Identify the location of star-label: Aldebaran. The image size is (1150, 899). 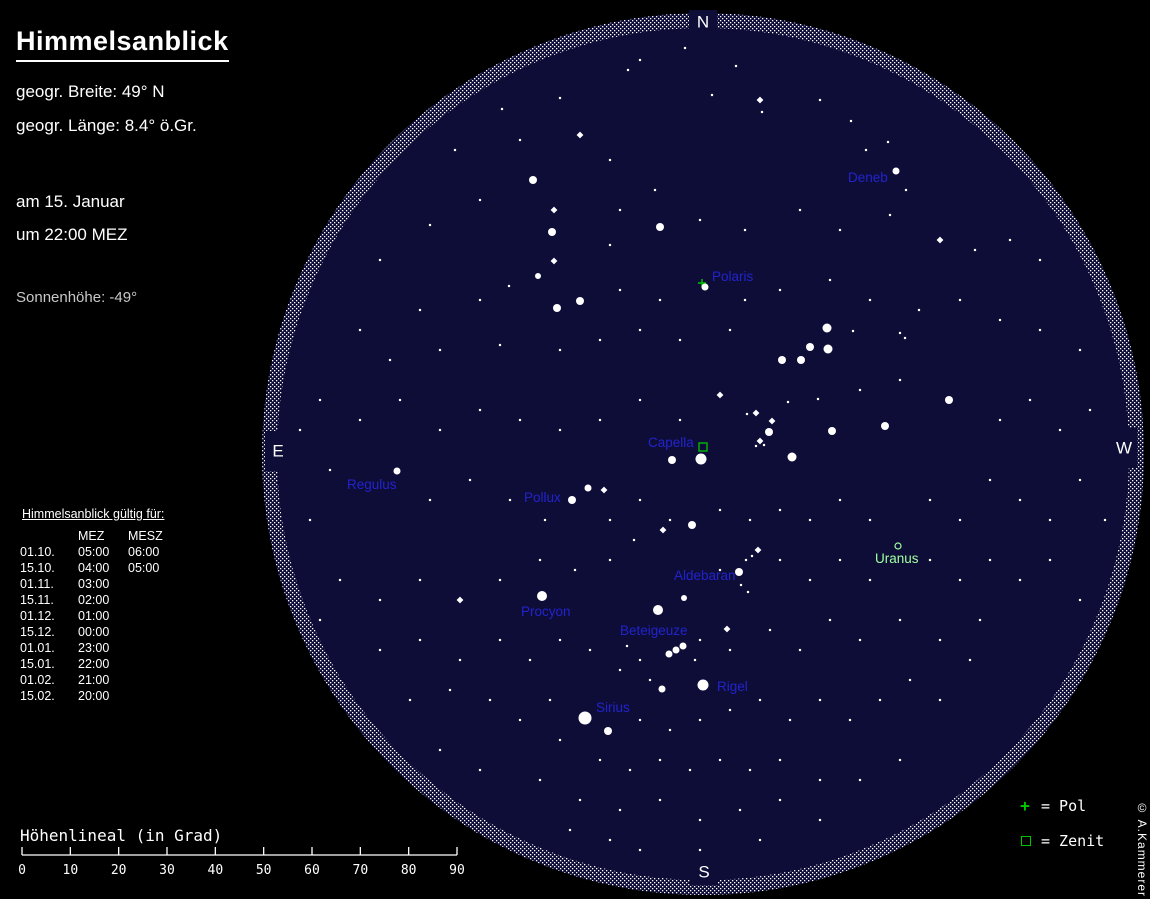
(705, 575).